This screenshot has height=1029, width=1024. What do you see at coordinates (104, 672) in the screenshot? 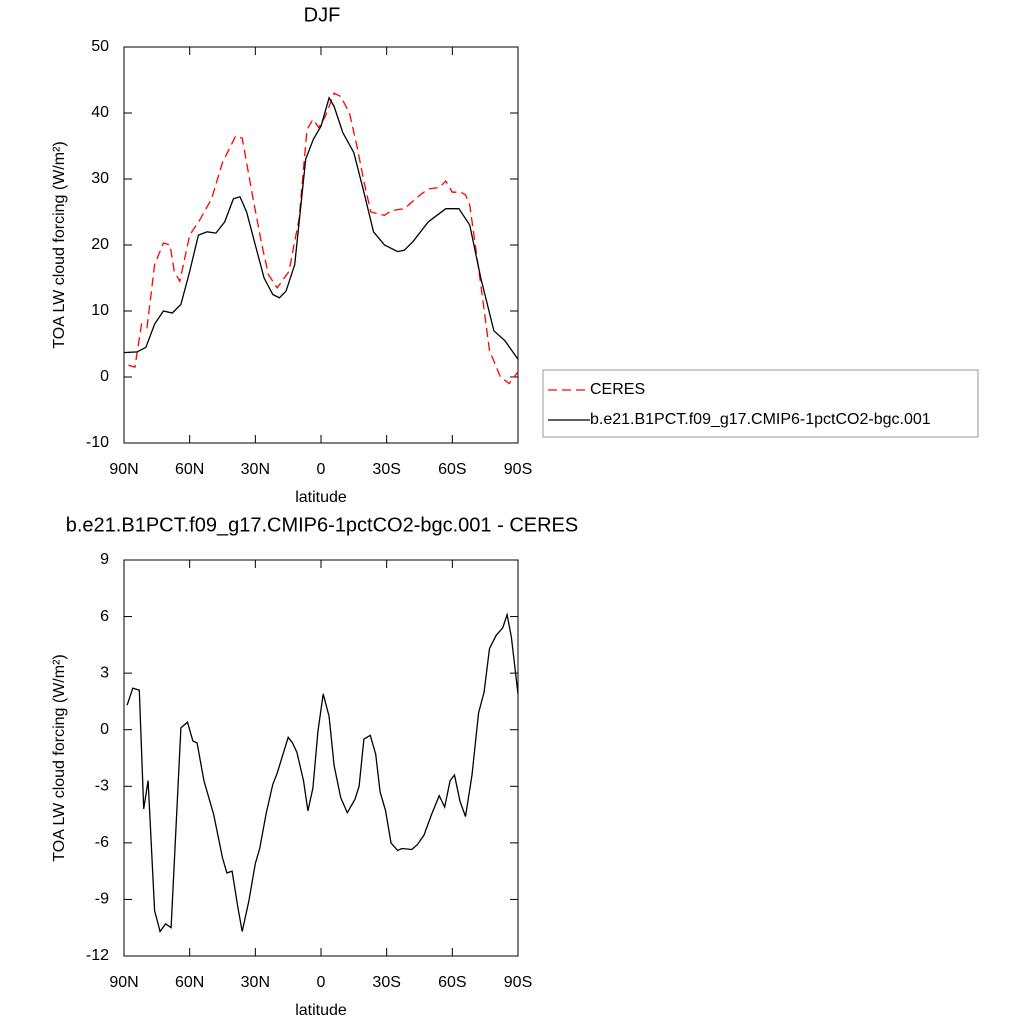
I see `y-tick-label: 3` at bounding box center [104, 672].